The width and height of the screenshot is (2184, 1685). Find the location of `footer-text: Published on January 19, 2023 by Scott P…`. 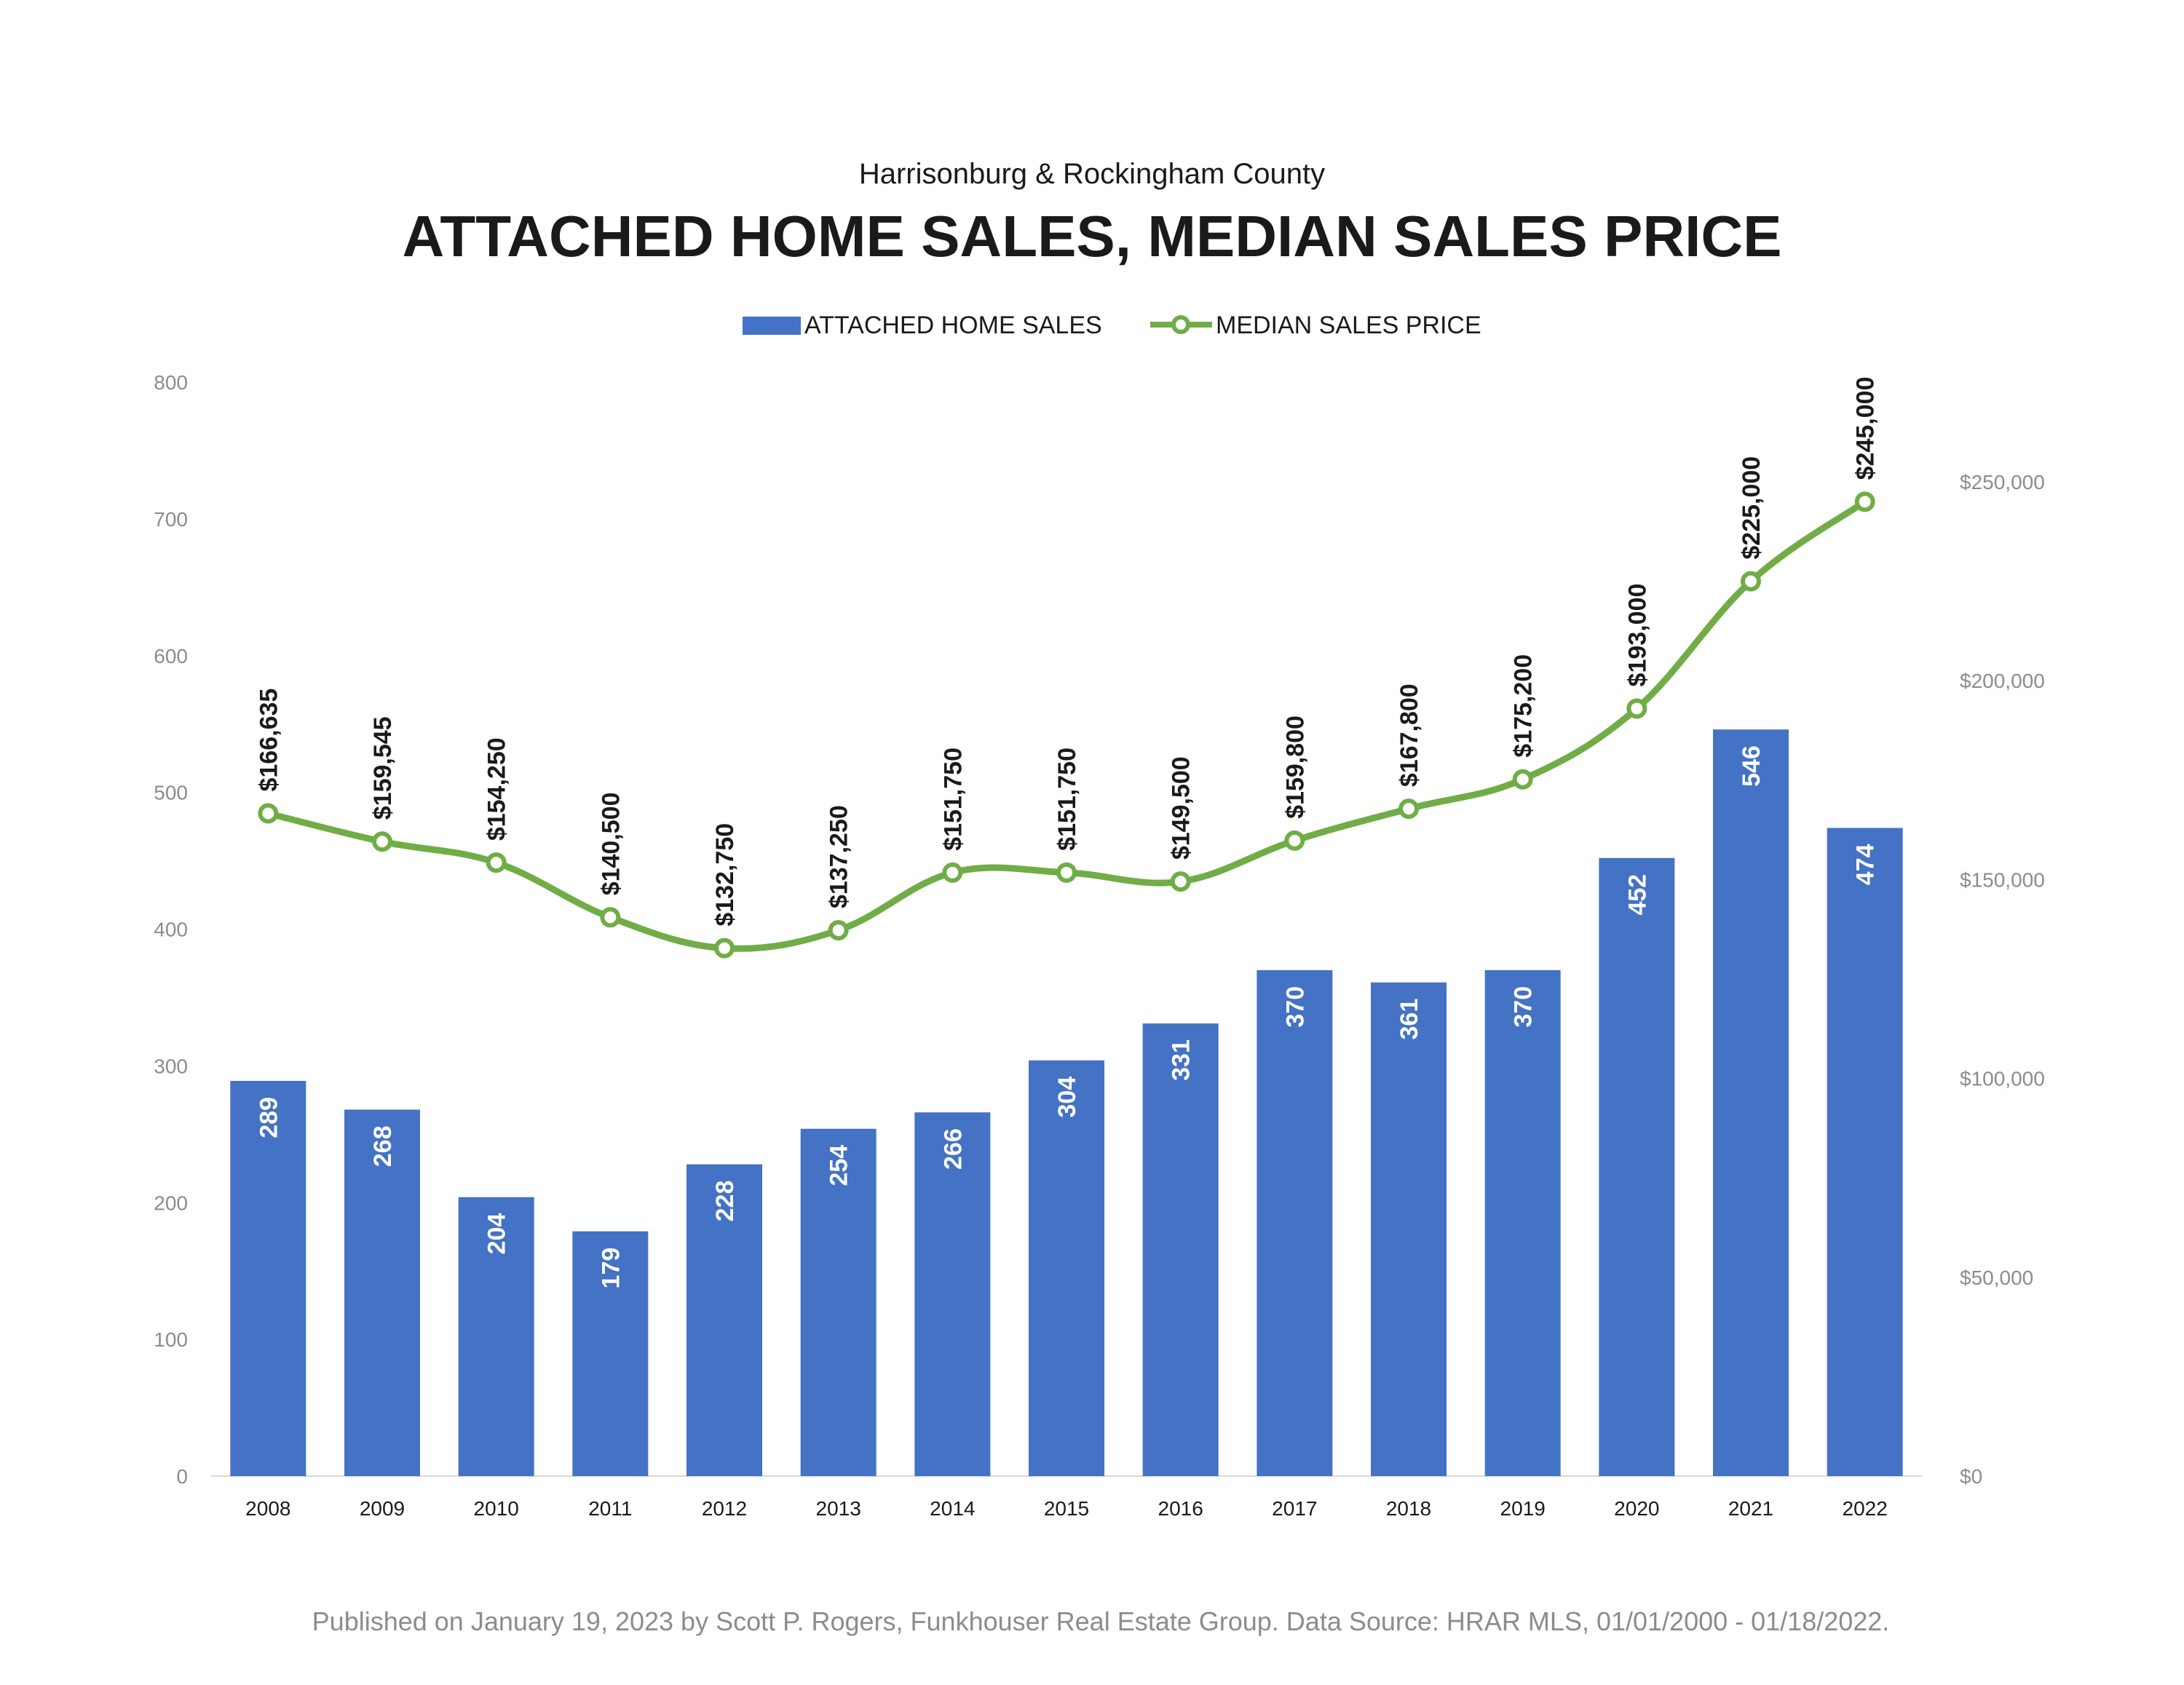

footer-text: Published on January 19, 2023 by Scott P… is located at coordinates (1101, 1621).